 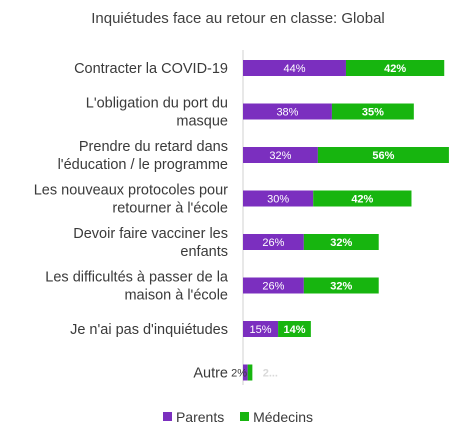 I want to click on category-label-line: l'éducation / le programme, so click(x=143, y=165).